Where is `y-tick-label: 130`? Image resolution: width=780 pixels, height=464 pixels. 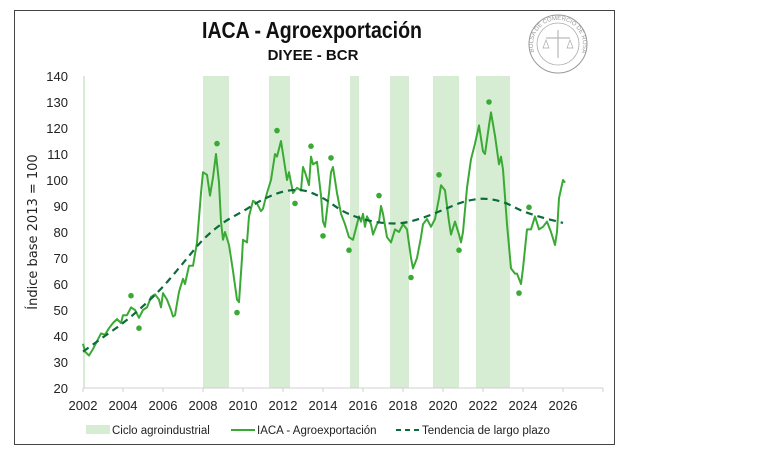 y-tick-label: 130 is located at coordinates (57, 102).